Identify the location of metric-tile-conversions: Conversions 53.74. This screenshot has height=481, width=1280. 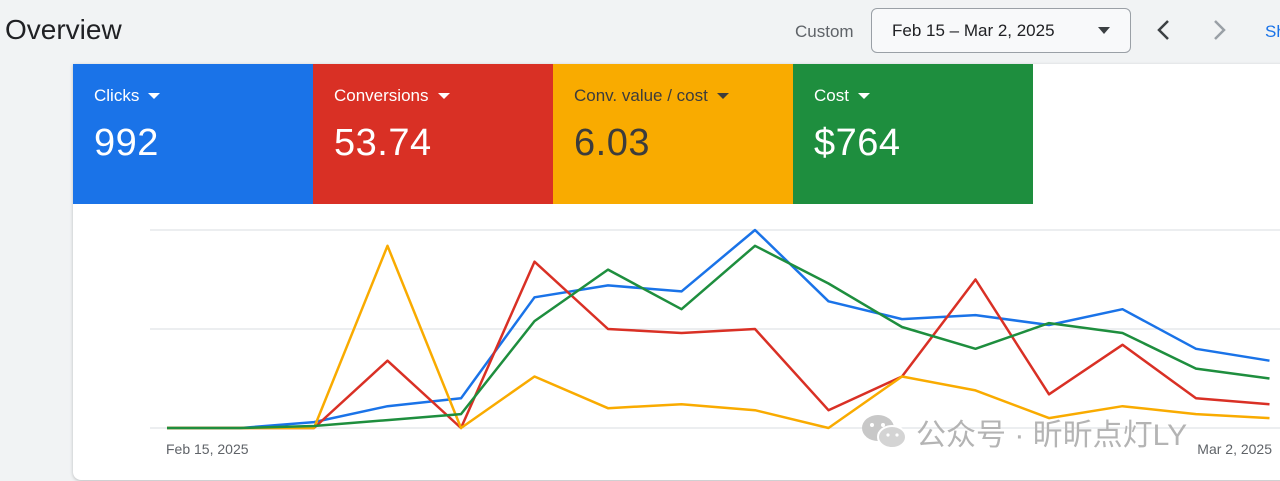
(433, 134).